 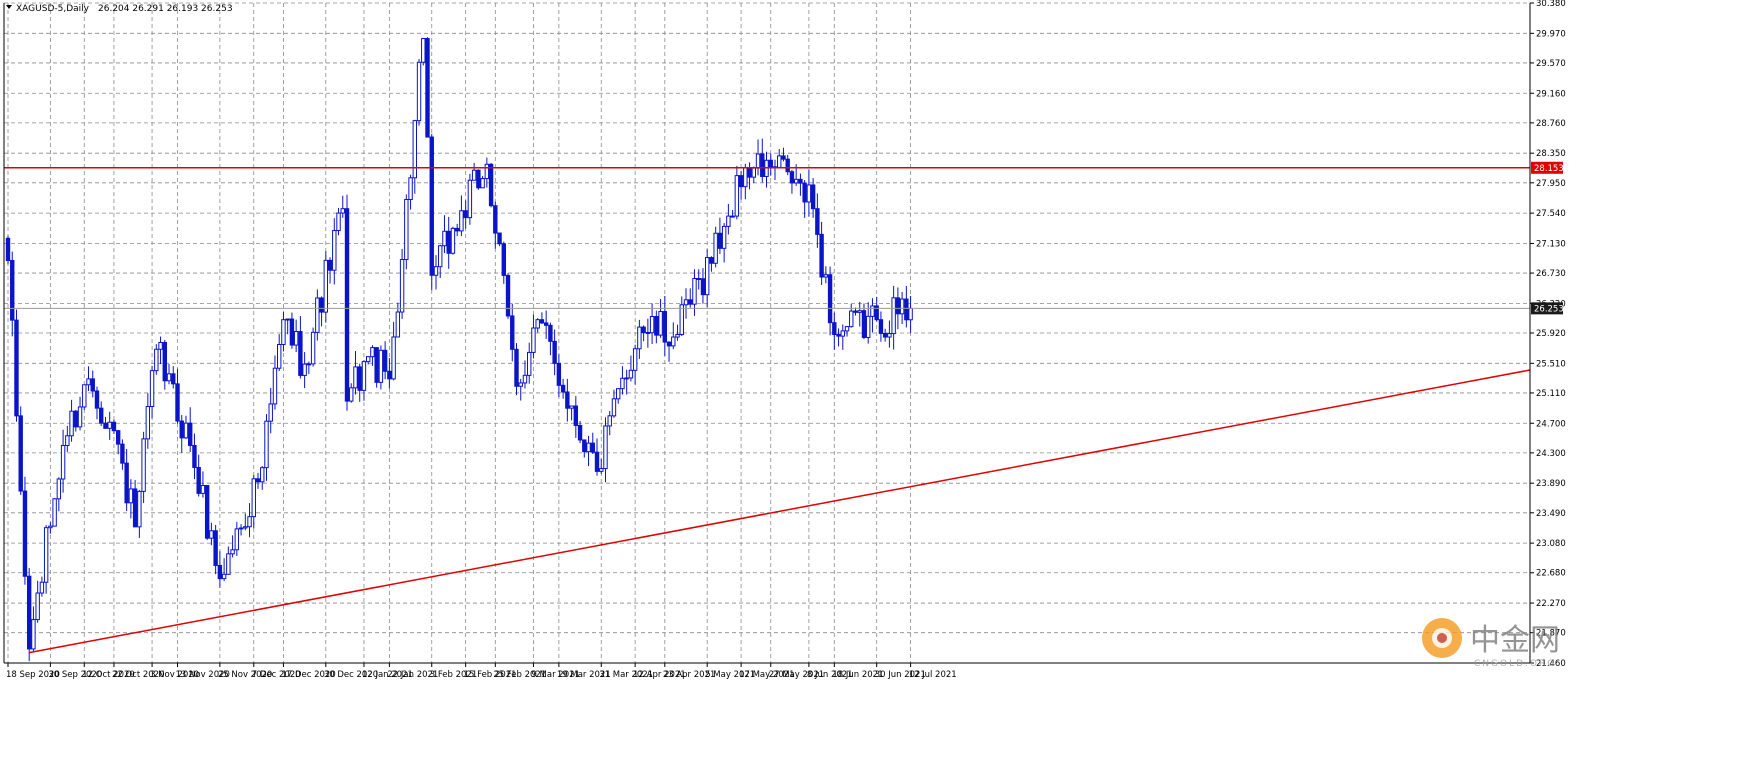 What do you see at coordinates (165, 9) in the screenshot?
I see `ohlc-readout: 26.204 26.291 26.193 26.253` at bounding box center [165, 9].